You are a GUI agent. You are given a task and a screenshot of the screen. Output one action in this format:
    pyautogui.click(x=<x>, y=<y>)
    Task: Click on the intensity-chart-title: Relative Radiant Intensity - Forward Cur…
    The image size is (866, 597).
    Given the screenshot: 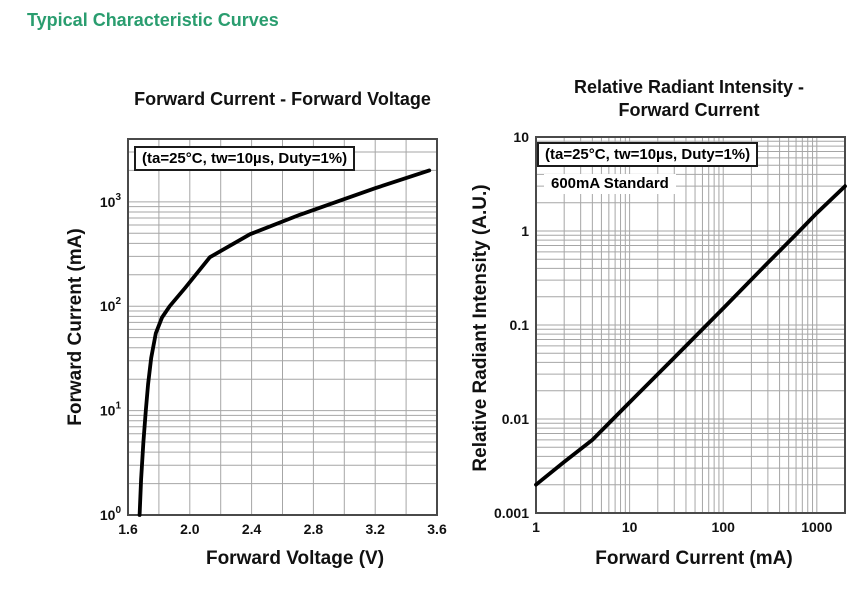 What is the action you would take?
    pyautogui.click(x=689, y=98)
    